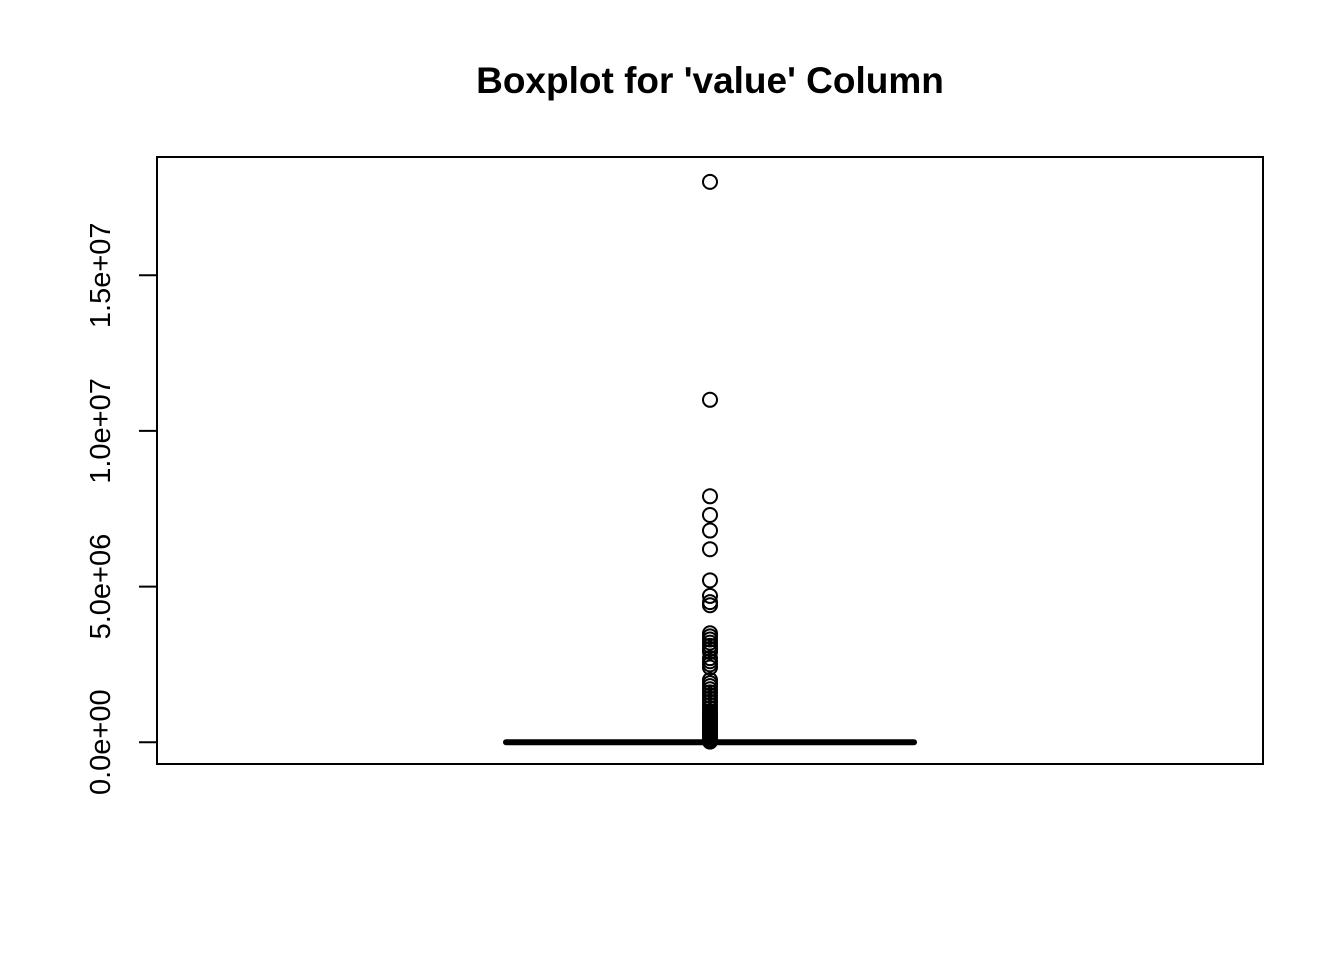  Describe the element at coordinates (101, 431) in the screenshot. I see `y-tick-label: 1.0e+07` at that location.